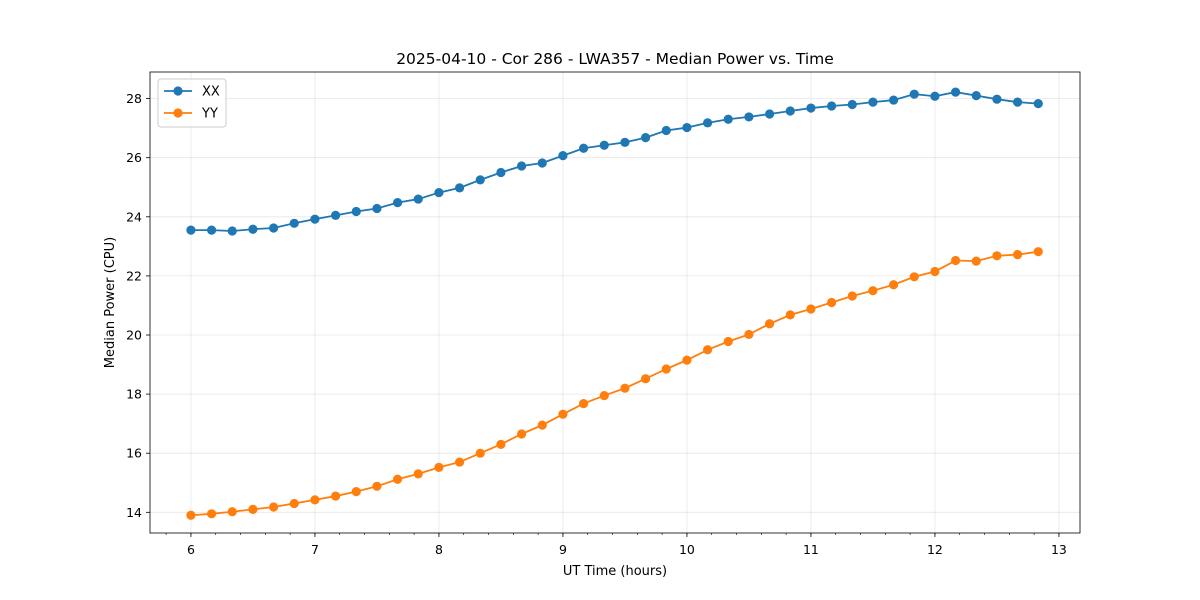  What do you see at coordinates (439, 549) in the screenshot?
I see `x-tick-label: 8` at bounding box center [439, 549].